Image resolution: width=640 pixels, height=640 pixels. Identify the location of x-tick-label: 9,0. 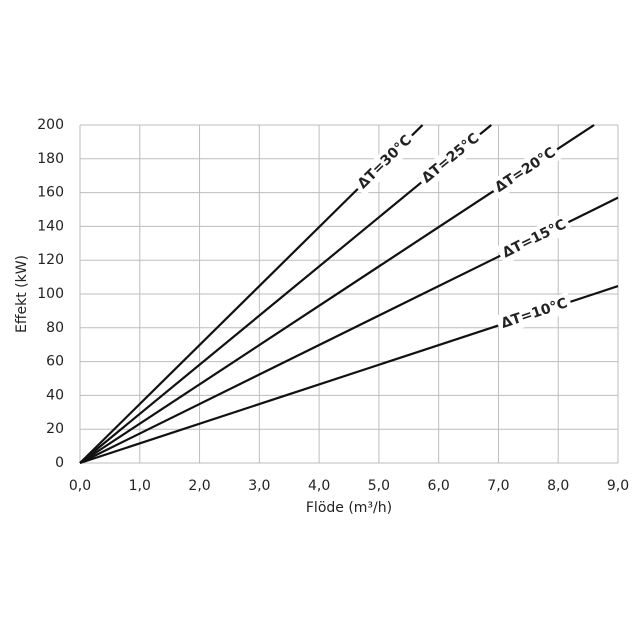
(618, 486).